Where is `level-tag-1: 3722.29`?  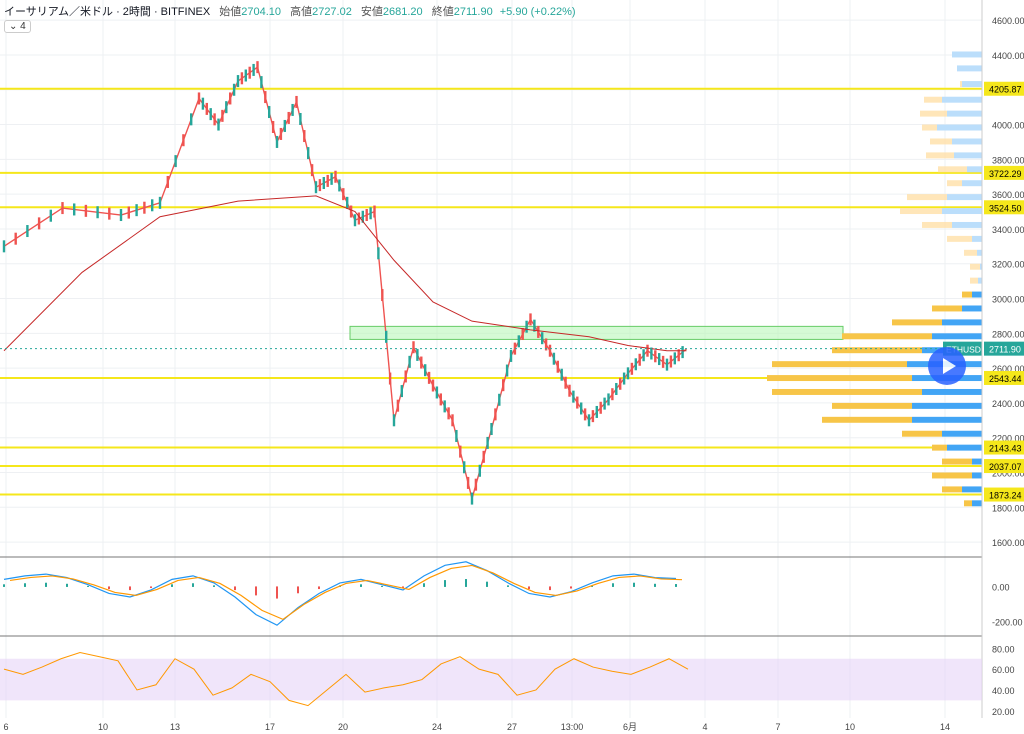 level-tag-1: 3722.29 is located at coordinates (1005, 174).